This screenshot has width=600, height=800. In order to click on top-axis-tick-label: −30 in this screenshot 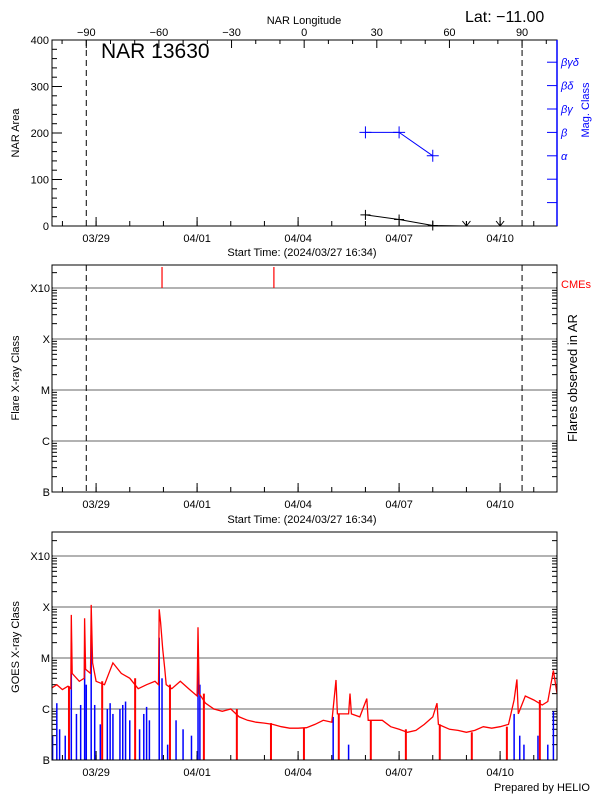, I will do `click(231, 33)`.